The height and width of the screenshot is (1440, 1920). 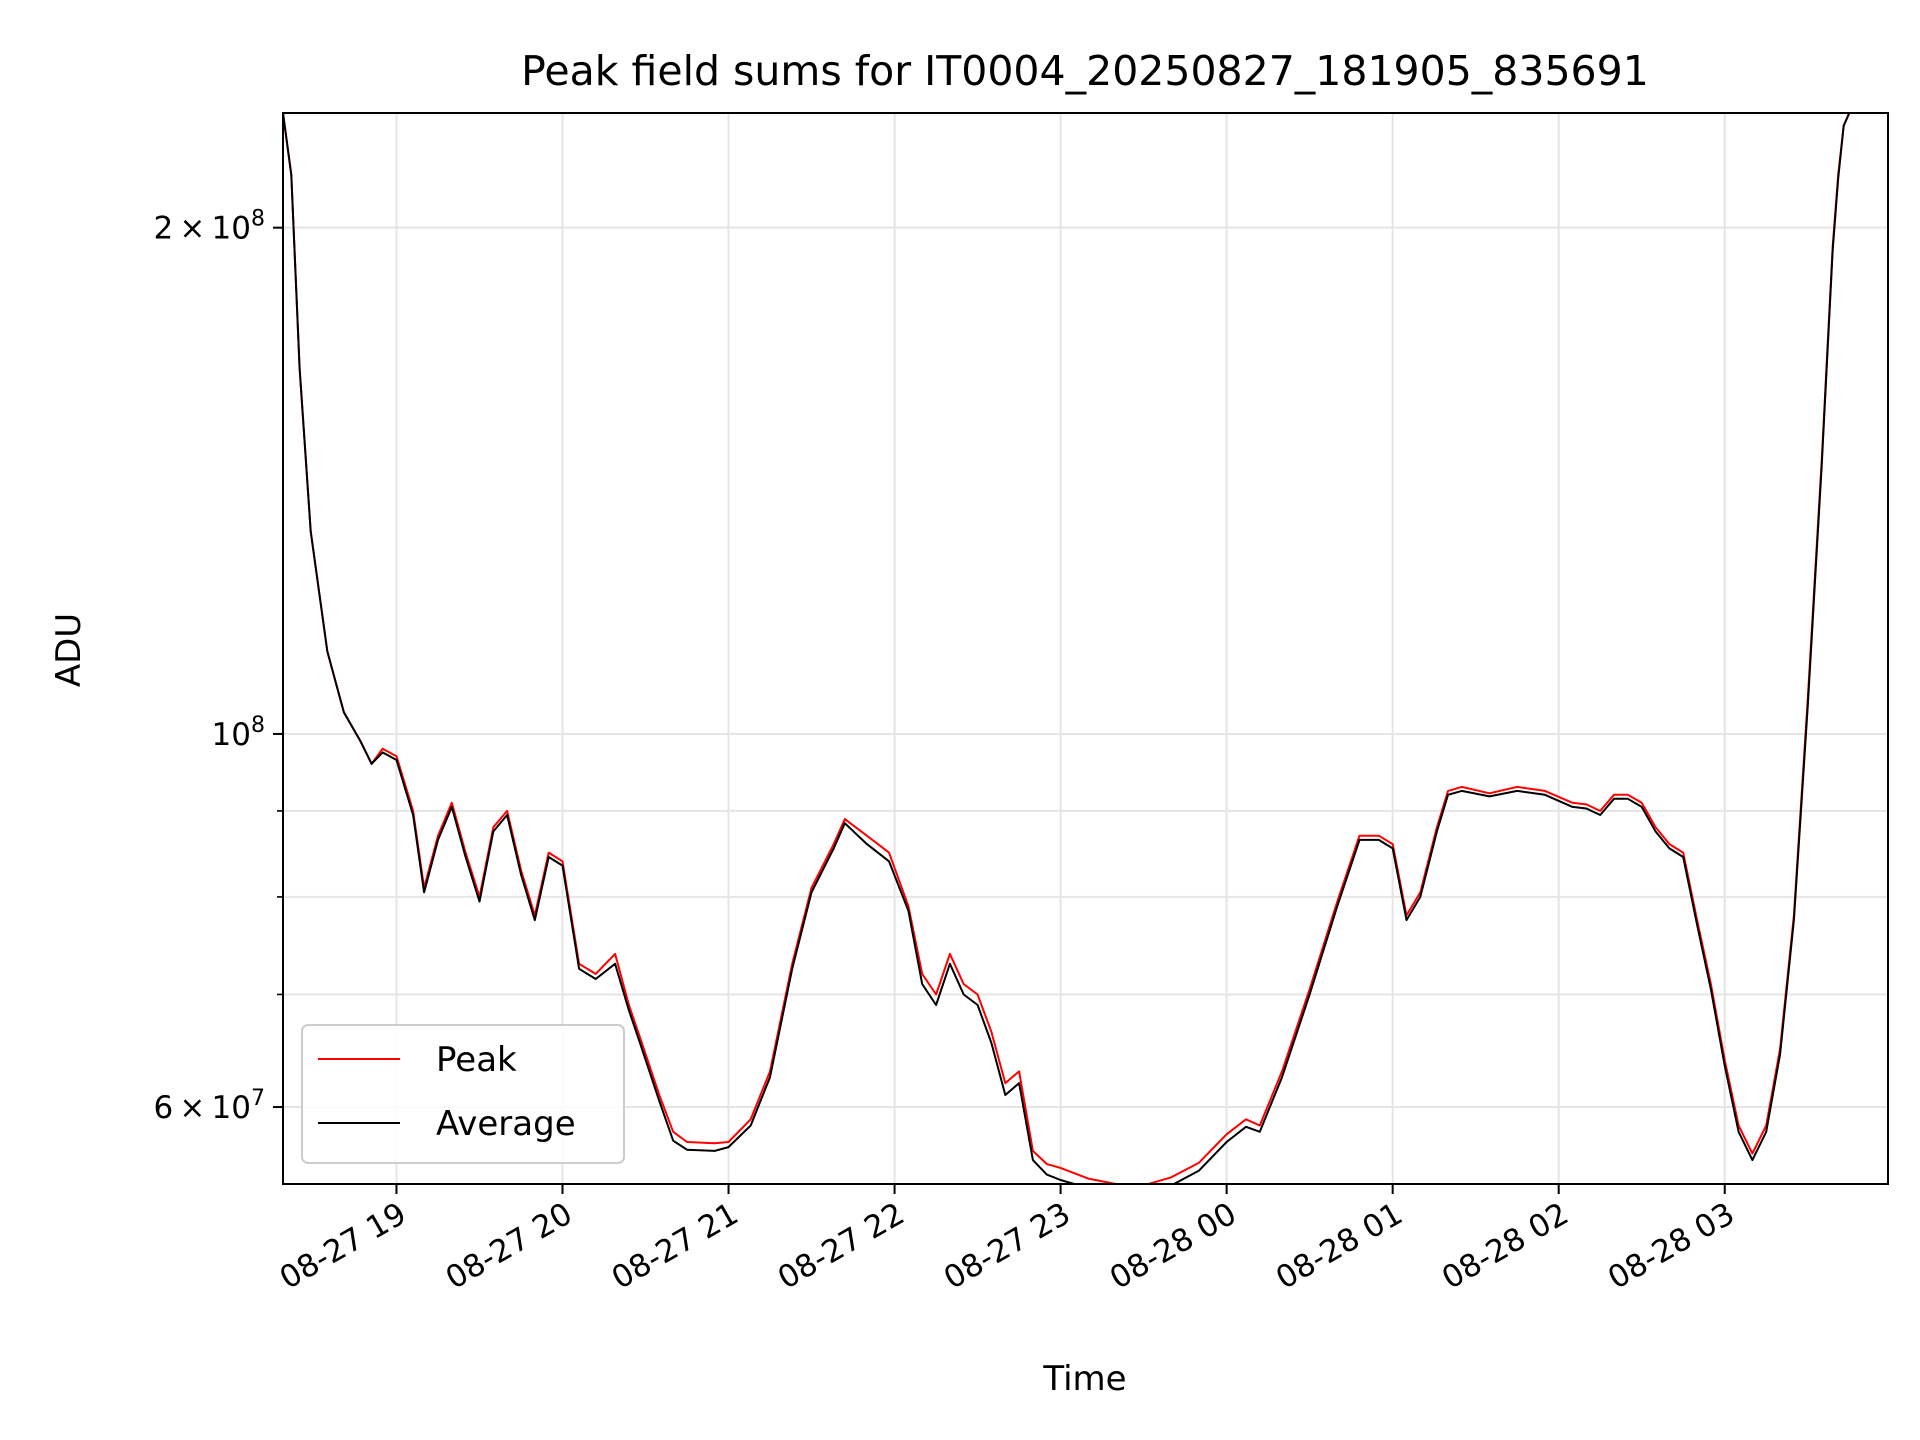 What do you see at coordinates (476, 1060) in the screenshot?
I see `legend-label-peak: Peak` at bounding box center [476, 1060].